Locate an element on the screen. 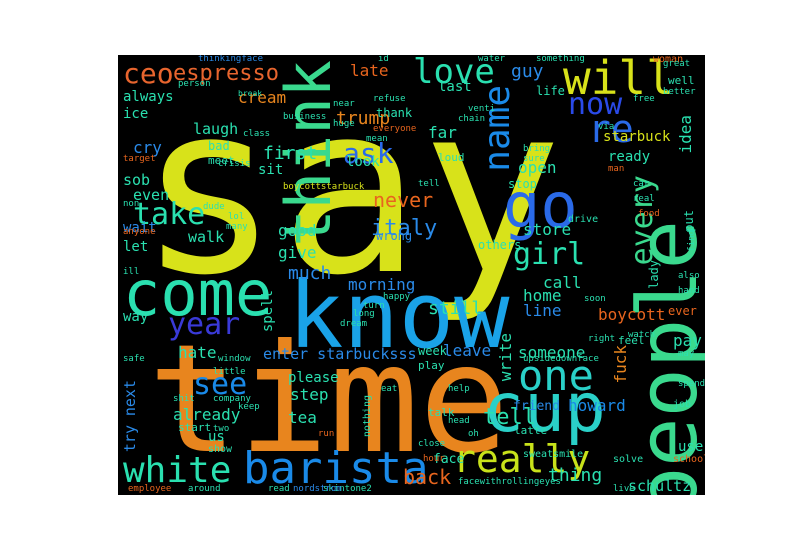  cloud-word: starbuck is located at coordinates (637, 137).